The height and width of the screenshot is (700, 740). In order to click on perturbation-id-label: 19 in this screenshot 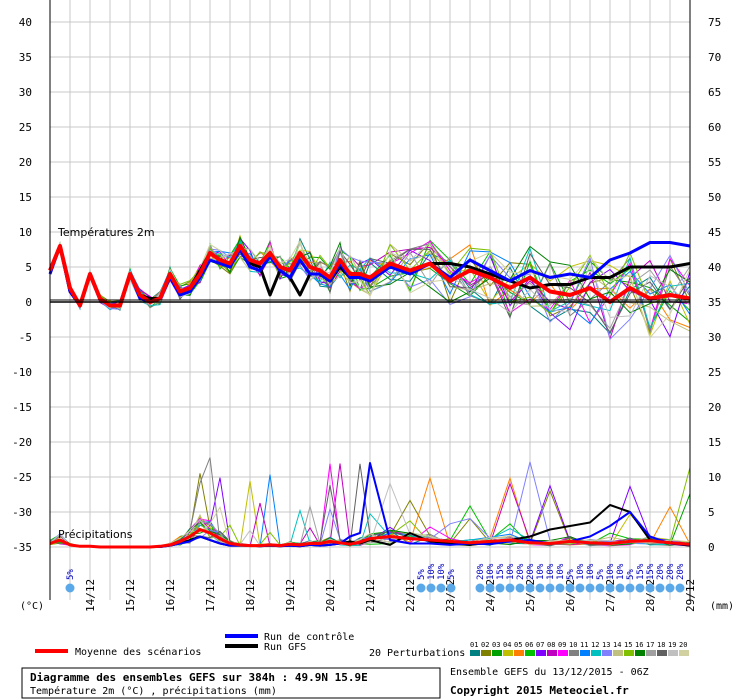, I will do `click(672, 645)`.